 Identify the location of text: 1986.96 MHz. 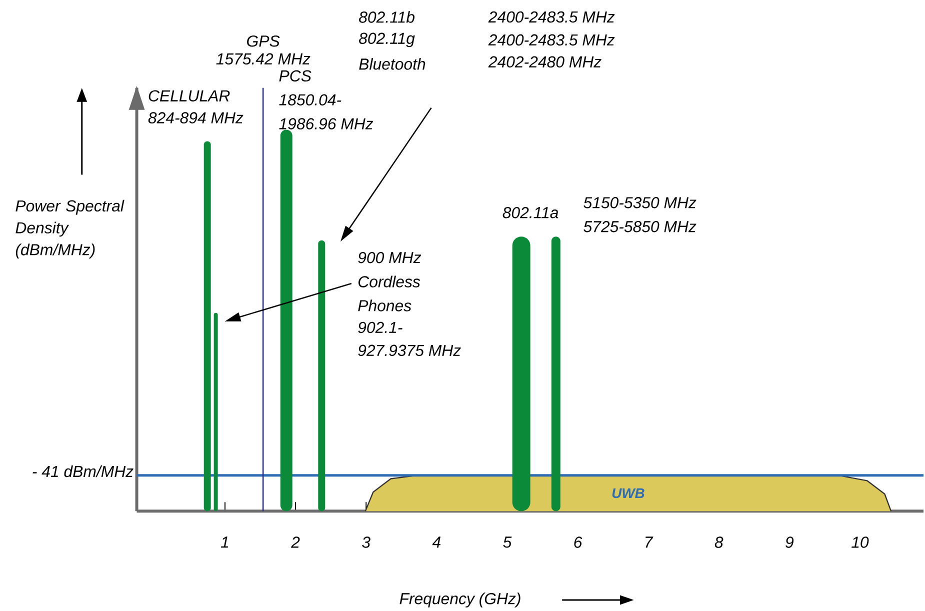
(326, 124).